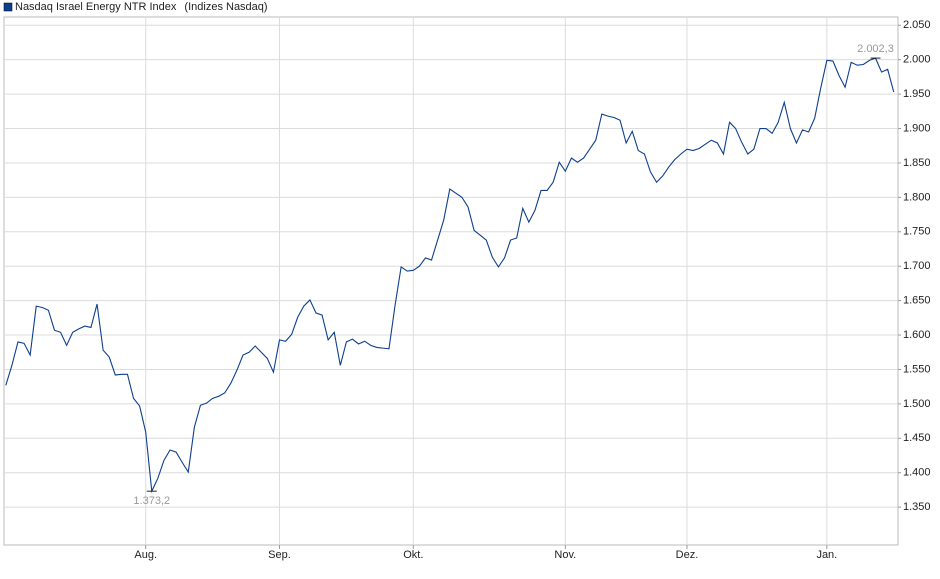 Image resolution: width=940 pixels, height=579 pixels. I want to click on extreme-label: 2.002,3, so click(875, 49).